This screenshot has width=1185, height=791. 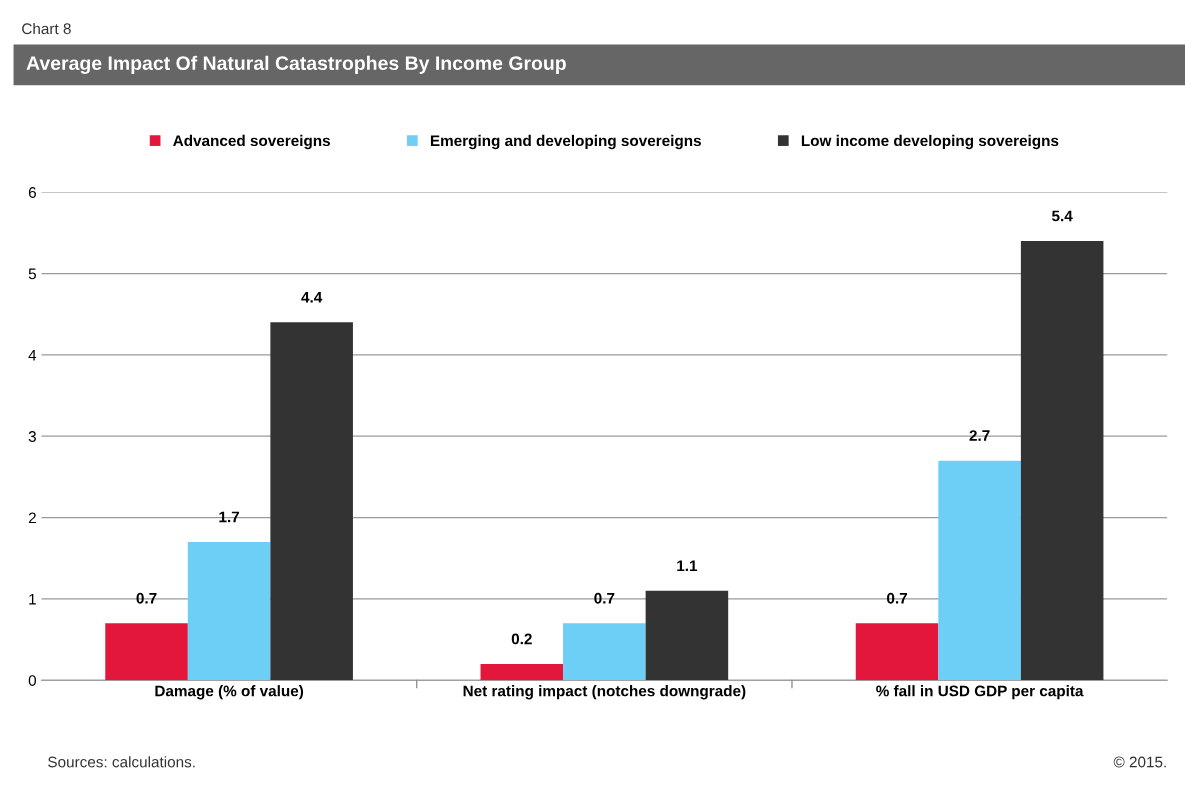 What do you see at coordinates (32, 599) in the screenshot?
I see `y-tick-label: 1` at bounding box center [32, 599].